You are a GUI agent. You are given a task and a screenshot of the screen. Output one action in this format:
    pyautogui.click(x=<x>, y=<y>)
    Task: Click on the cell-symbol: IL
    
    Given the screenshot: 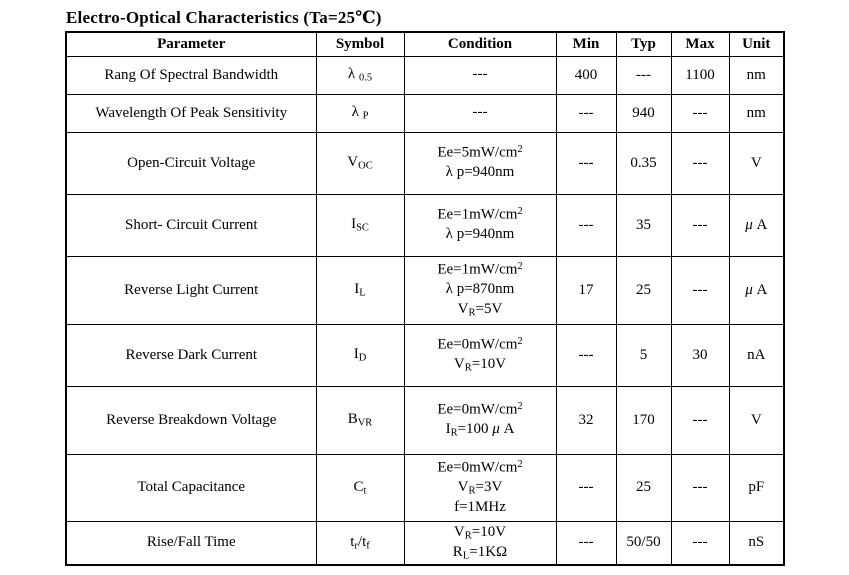 What is the action you would take?
    pyautogui.click(x=360, y=290)
    